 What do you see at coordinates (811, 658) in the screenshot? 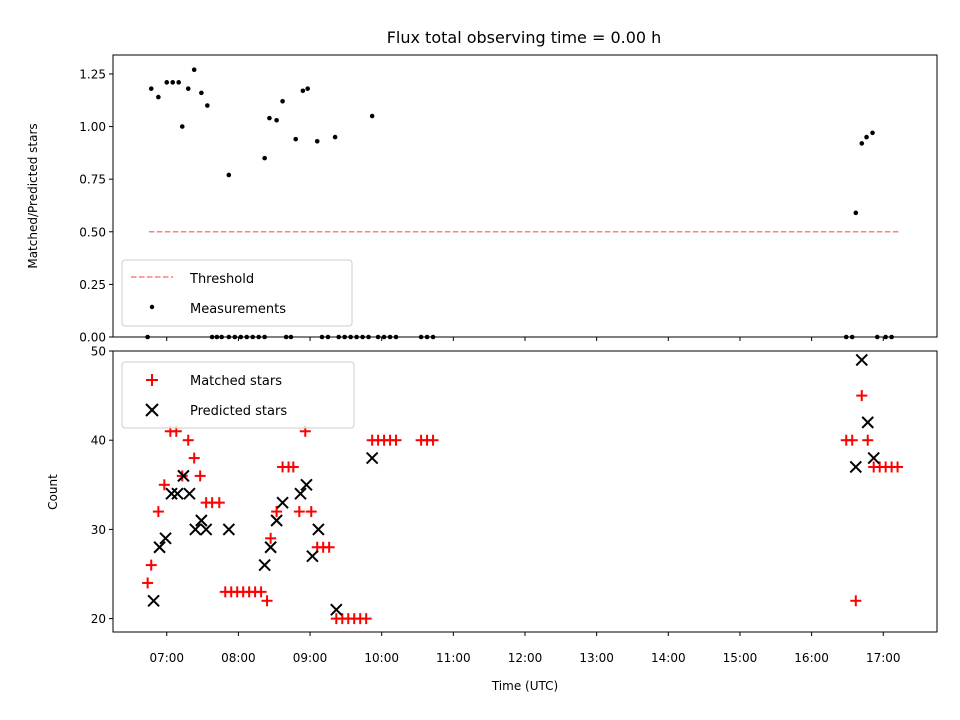
I see `x-tick-label: 16:00` at bounding box center [811, 658].